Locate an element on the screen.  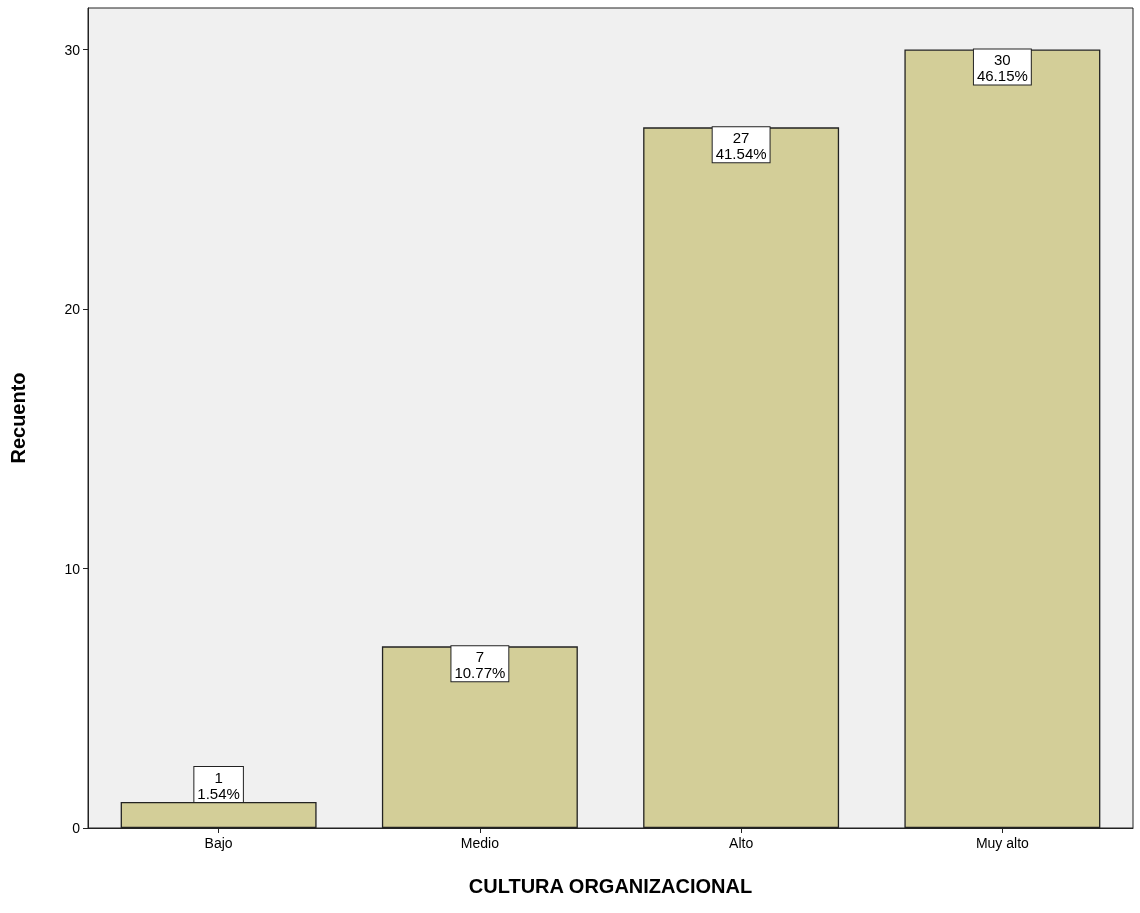
y-tick-label: 30 is located at coordinates (72, 49).